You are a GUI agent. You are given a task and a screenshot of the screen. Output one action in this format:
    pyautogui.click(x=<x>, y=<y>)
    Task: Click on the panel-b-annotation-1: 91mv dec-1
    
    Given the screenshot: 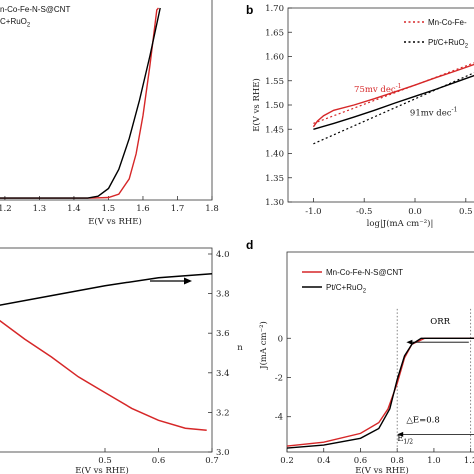 What is the action you would take?
    pyautogui.click(x=433, y=113)
    